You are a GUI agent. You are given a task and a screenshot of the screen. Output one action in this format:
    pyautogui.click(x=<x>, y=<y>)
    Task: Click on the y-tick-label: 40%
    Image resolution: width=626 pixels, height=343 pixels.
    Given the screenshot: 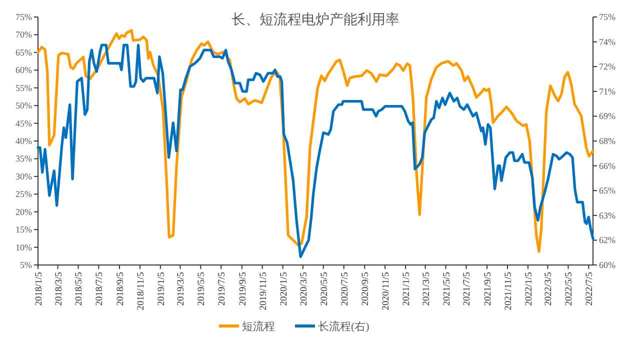 What is the action you would take?
    pyautogui.click(x=24, y=141)
    